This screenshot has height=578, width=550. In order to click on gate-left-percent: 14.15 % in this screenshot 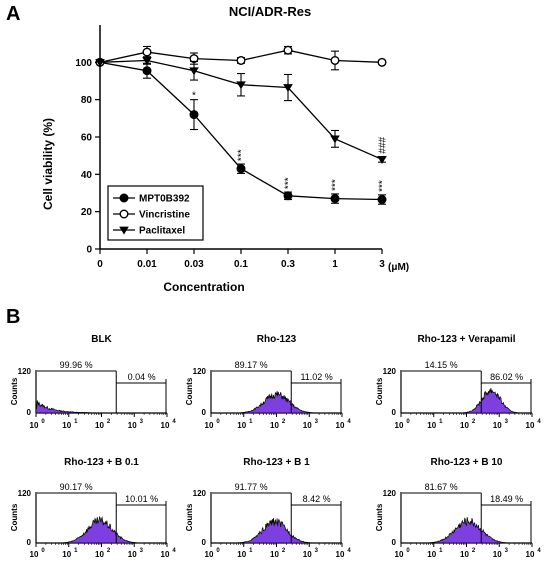, I will do `click(441, 365)`.